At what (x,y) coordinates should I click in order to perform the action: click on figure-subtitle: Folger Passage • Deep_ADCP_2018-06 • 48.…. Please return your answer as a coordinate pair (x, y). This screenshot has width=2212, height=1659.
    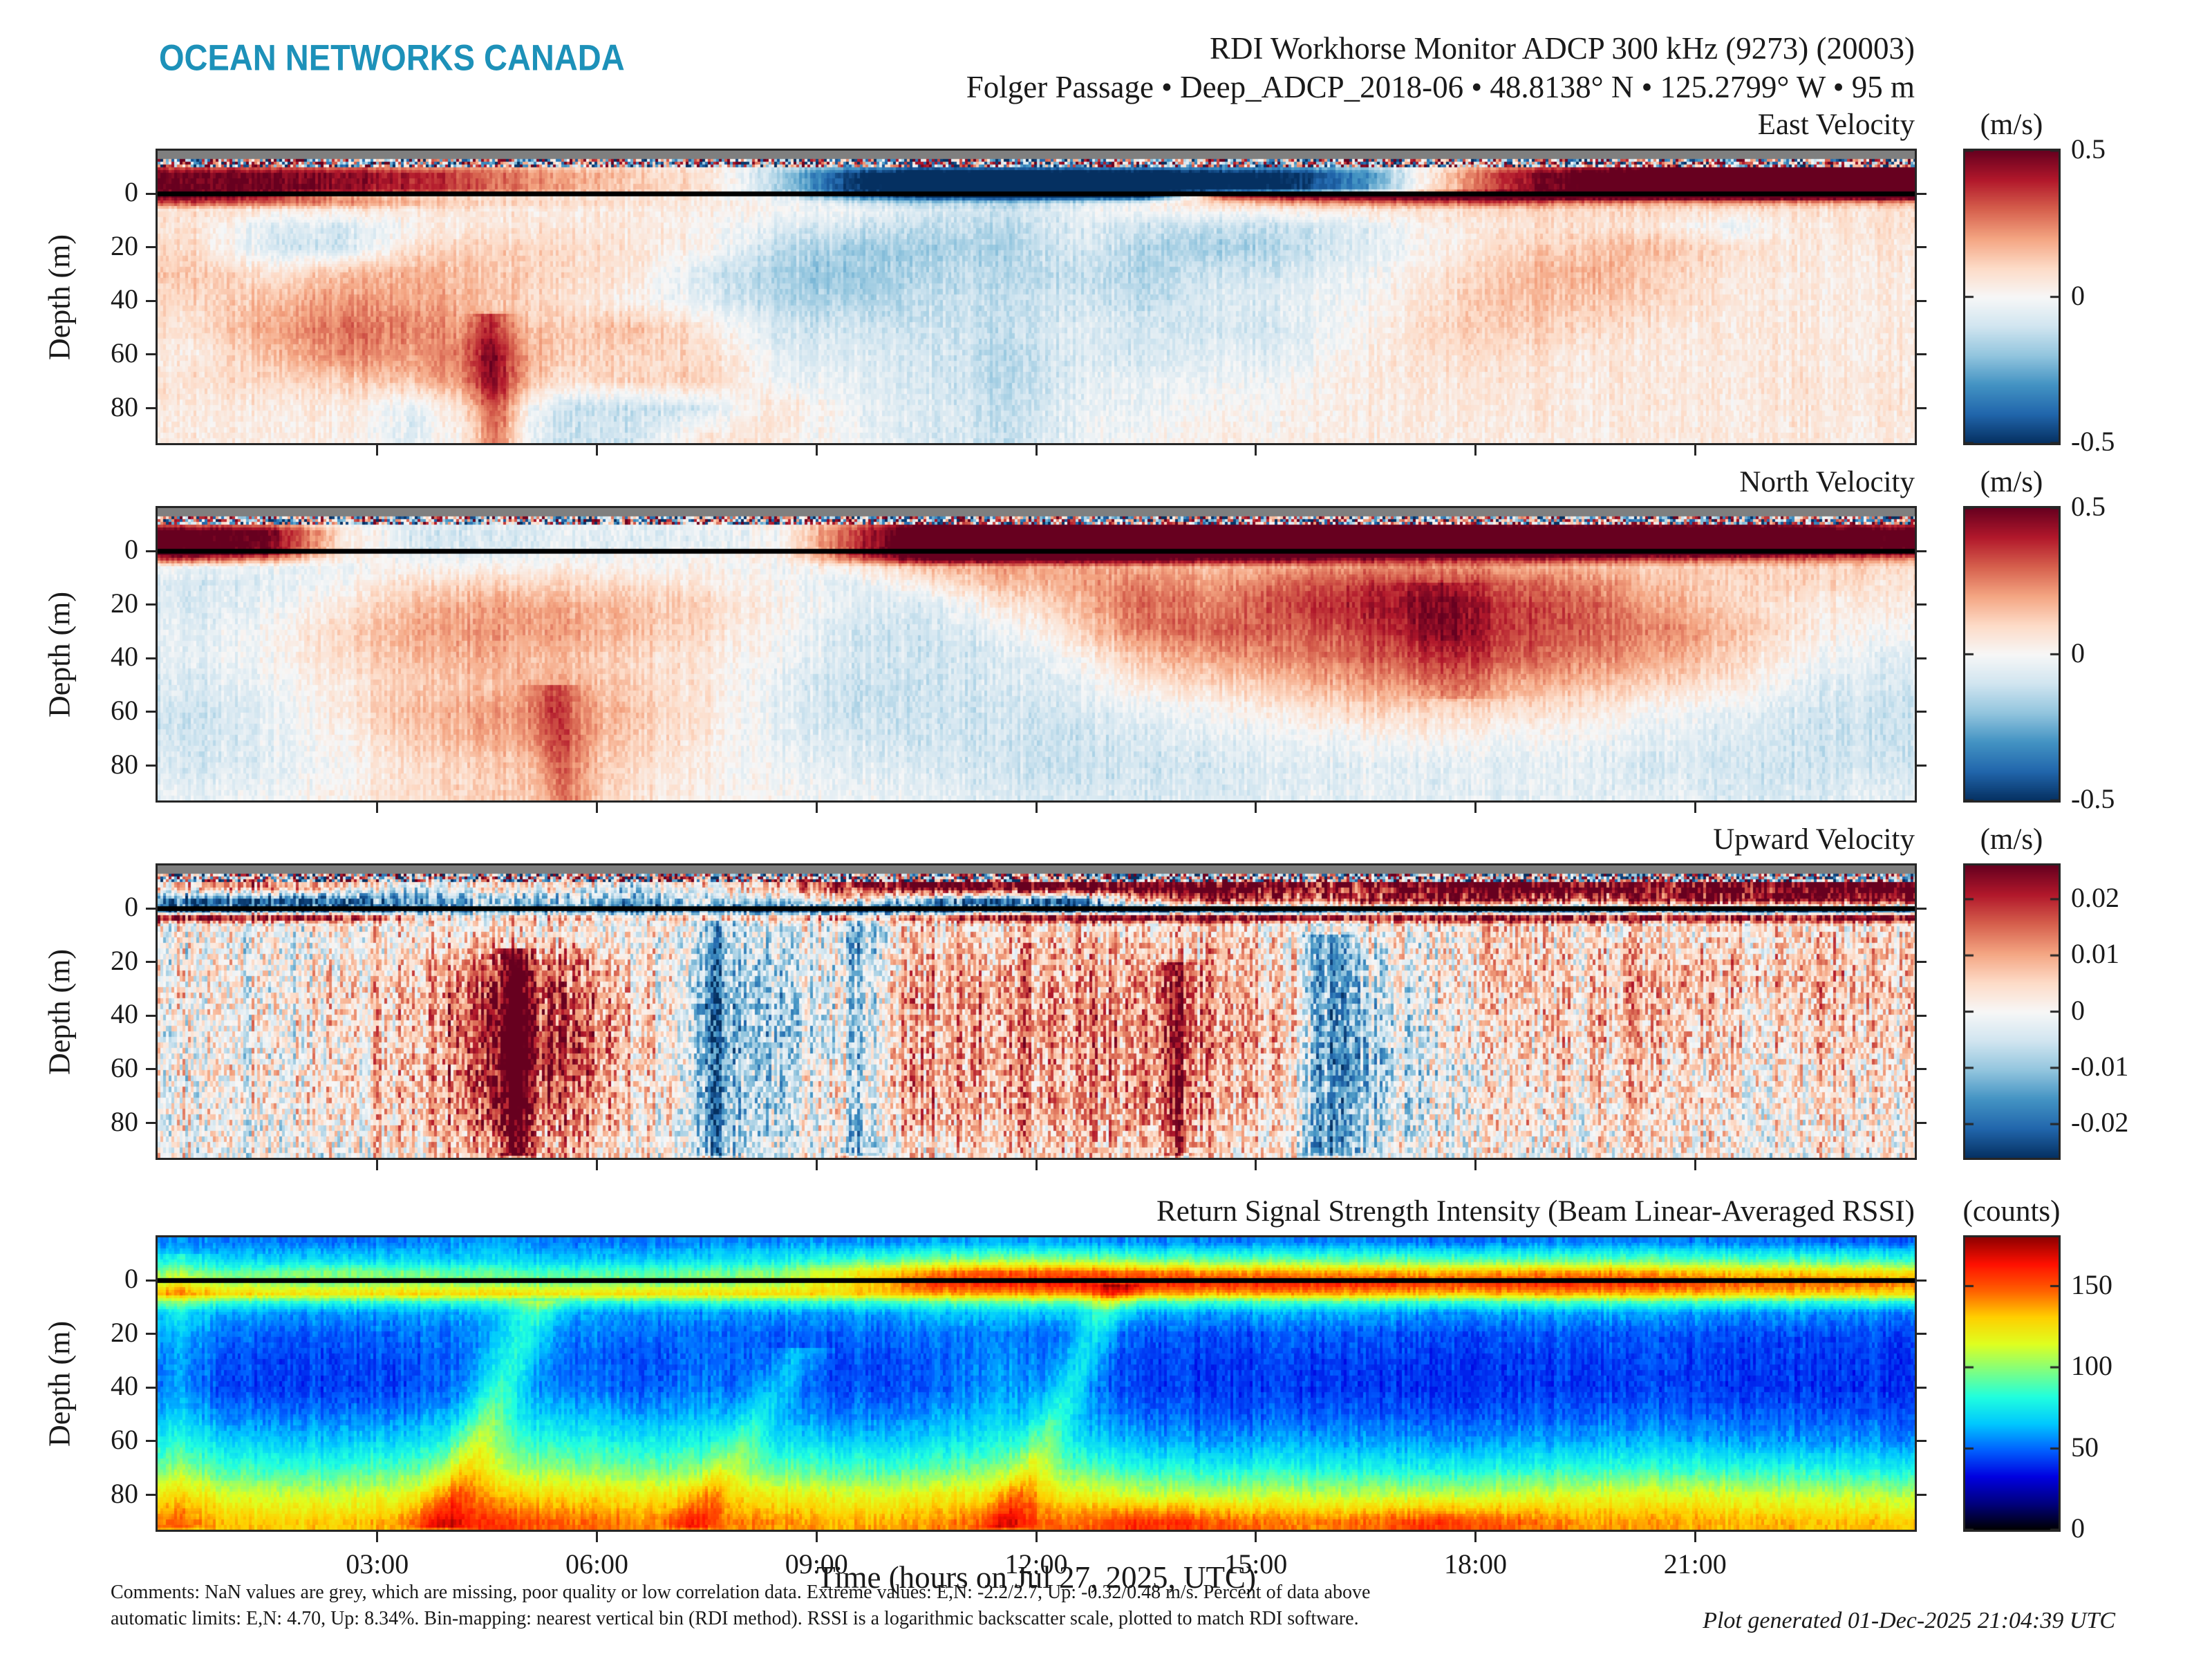
    Looking at the image, I should click on (1441, 87).